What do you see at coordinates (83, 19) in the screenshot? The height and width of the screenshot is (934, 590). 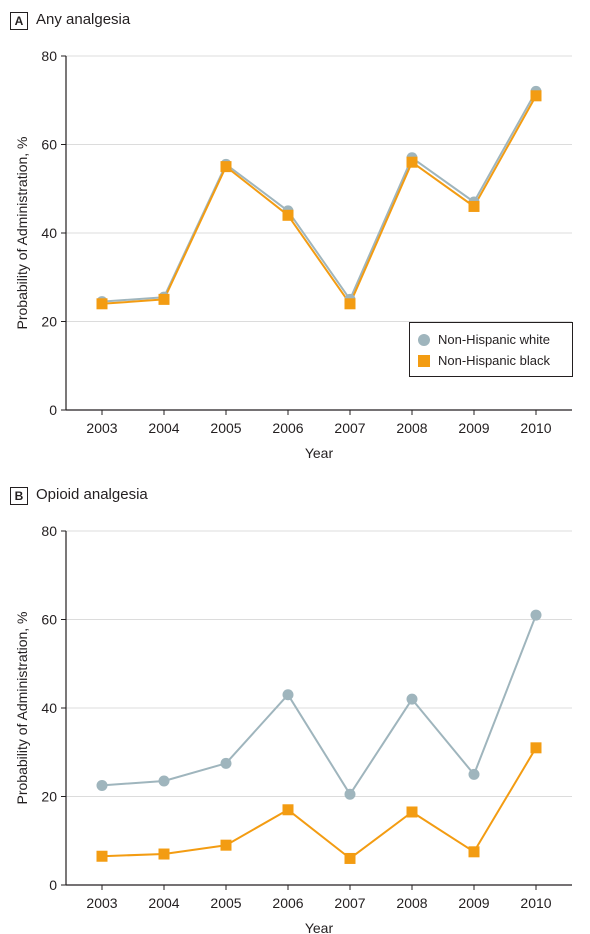 I see `panel-a-title: Any analgesia` at bounding box center [83, 19].